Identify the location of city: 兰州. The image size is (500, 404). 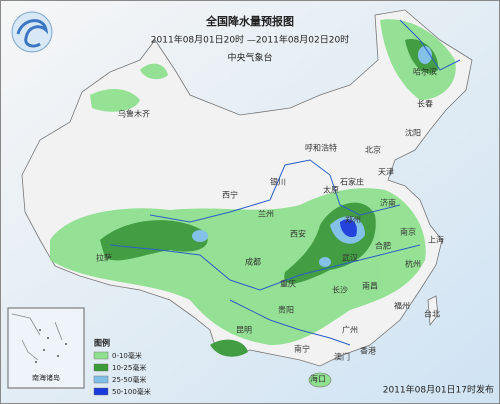
(266, 214).